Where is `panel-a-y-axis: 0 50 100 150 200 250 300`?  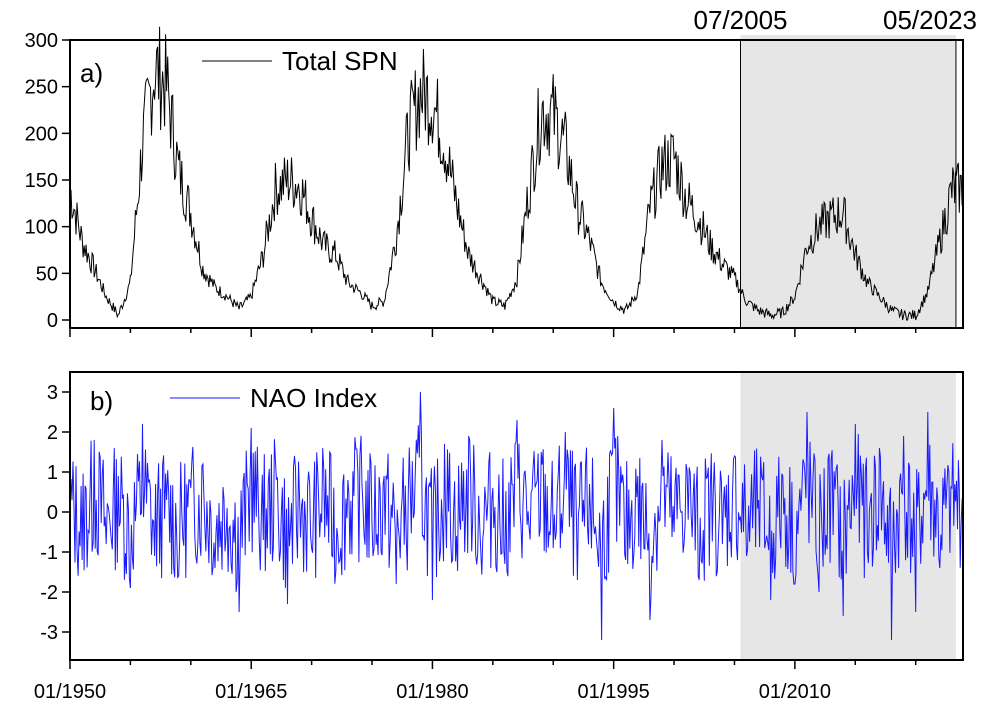
panel-a-y-axis: 0 50 100 150 200 250 300 is located at coordinates (47, 181).